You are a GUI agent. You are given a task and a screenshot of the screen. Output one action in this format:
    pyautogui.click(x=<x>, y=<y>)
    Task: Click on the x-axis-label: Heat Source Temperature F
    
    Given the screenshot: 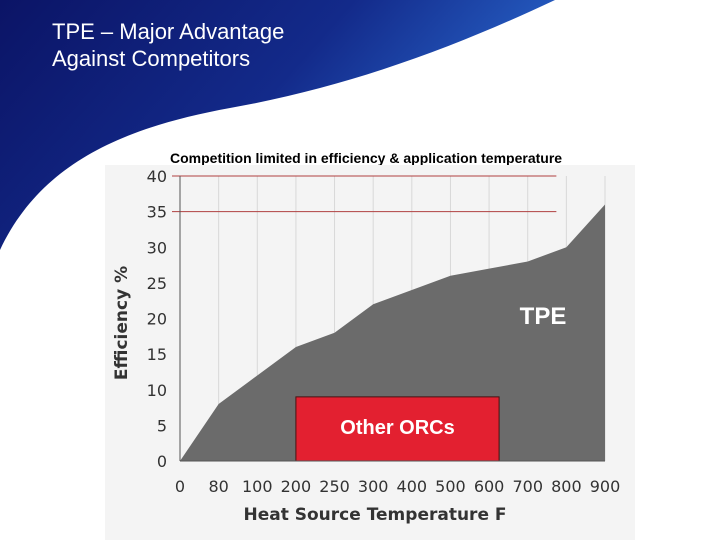 What is the action you would take?
    pyautogui.click(x=374, y=515)
    